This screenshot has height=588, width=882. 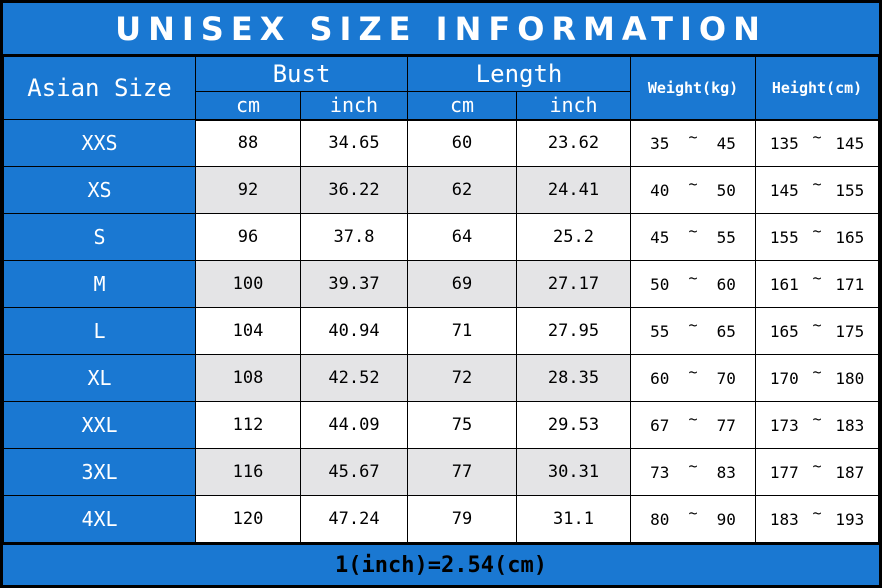 What do you see at coordinates (817, 328) in the screenshot?
I see `height-range-values: 165 ~175` at bounding box center [817, 328].